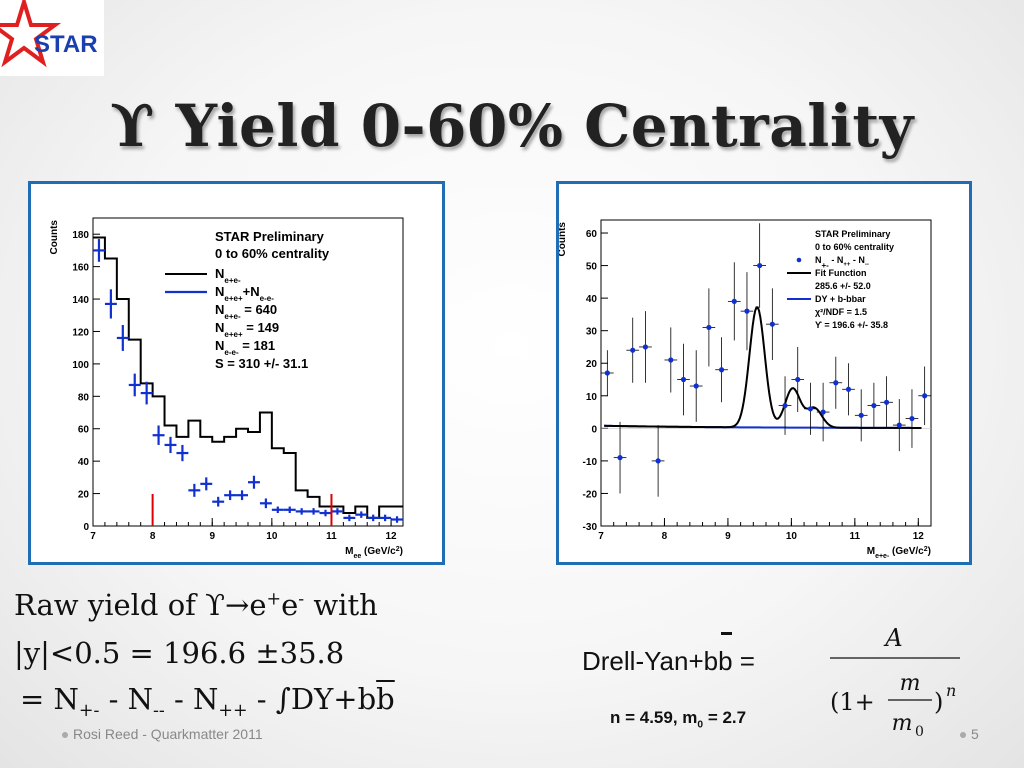 The width and height of the screenshot is (1024, 768). I want to click on page-number-text: 5, so click(975, 734).